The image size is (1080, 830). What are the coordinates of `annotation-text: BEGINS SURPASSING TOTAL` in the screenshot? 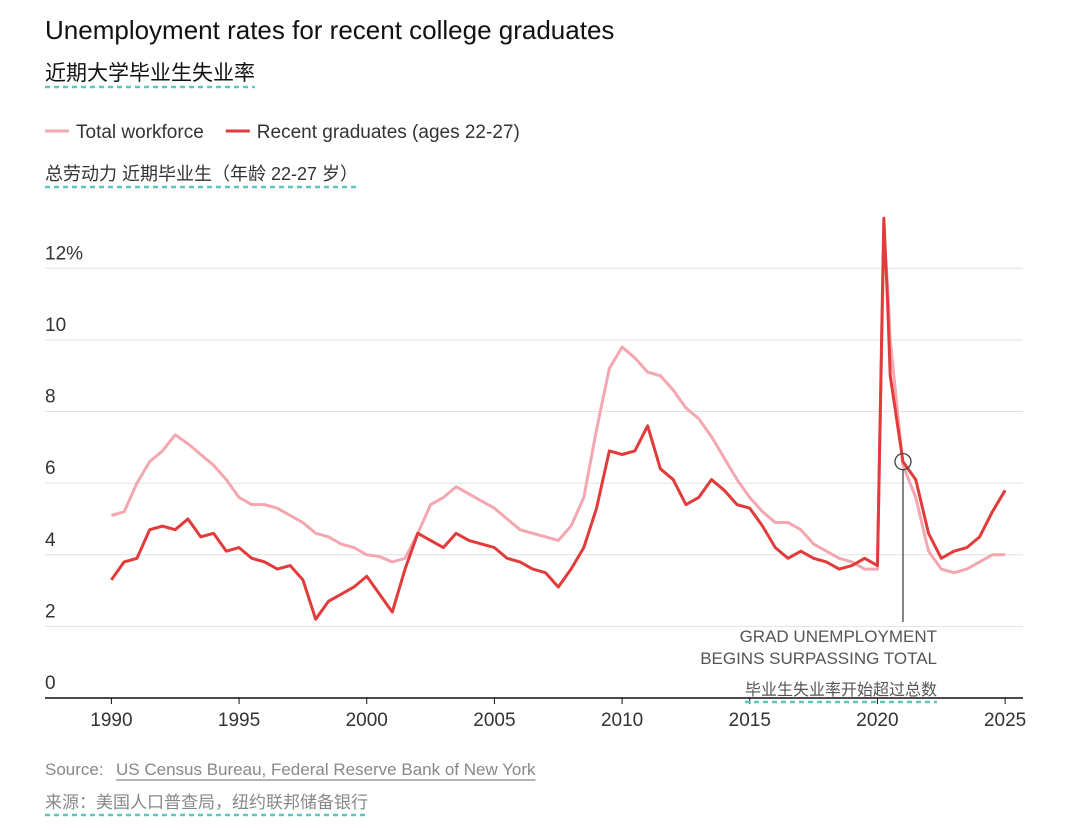 It's located at (818, 658).